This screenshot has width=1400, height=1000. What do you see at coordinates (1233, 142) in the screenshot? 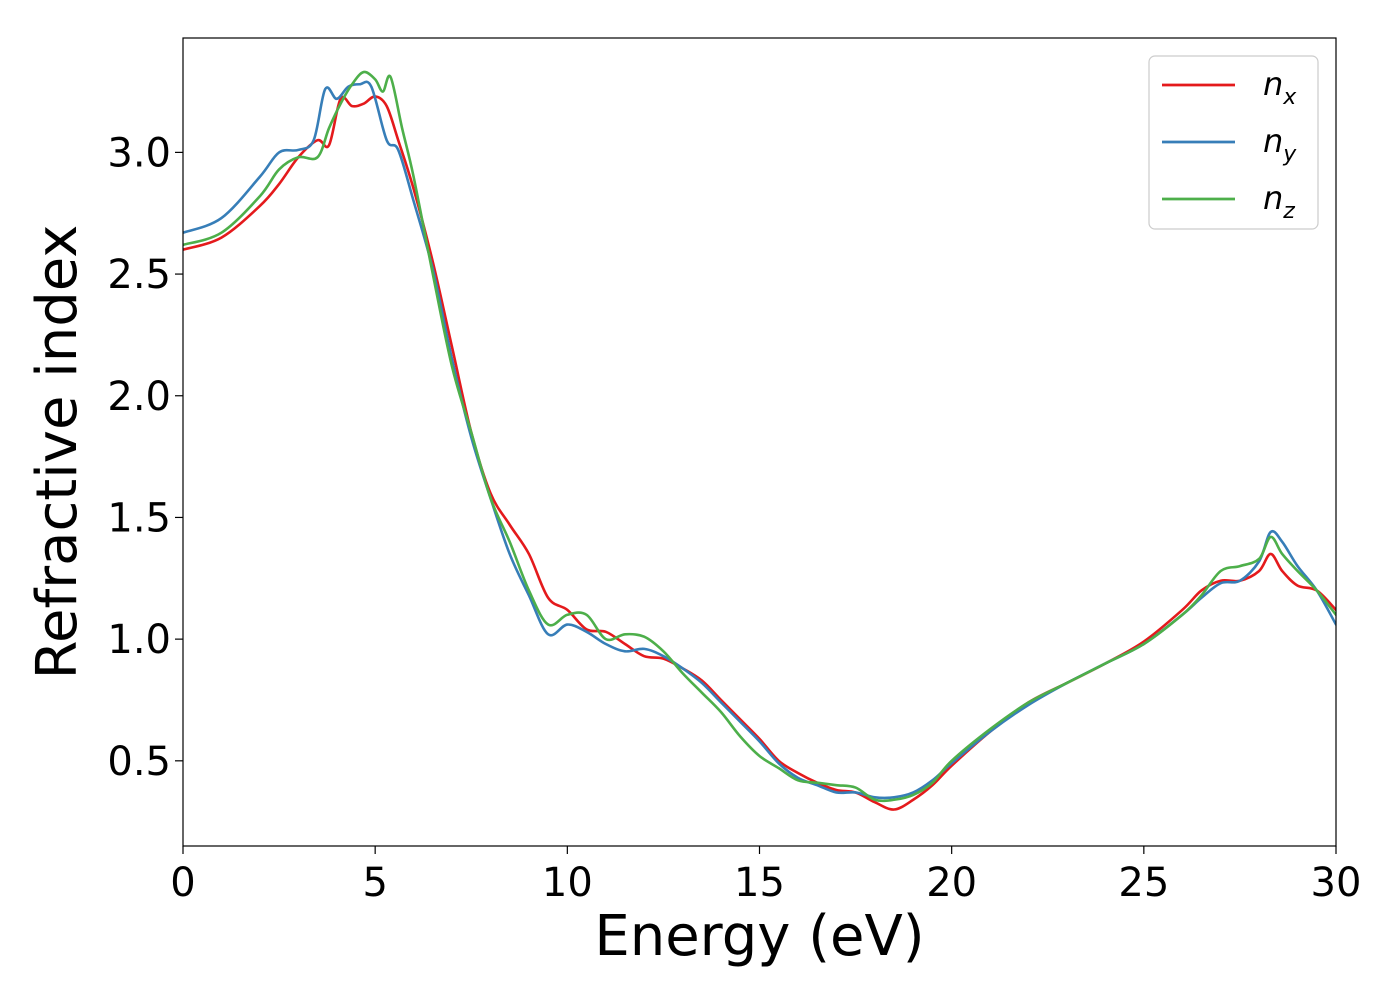
I see `legend: nx ny nz` at bounding box center [1233, 142].